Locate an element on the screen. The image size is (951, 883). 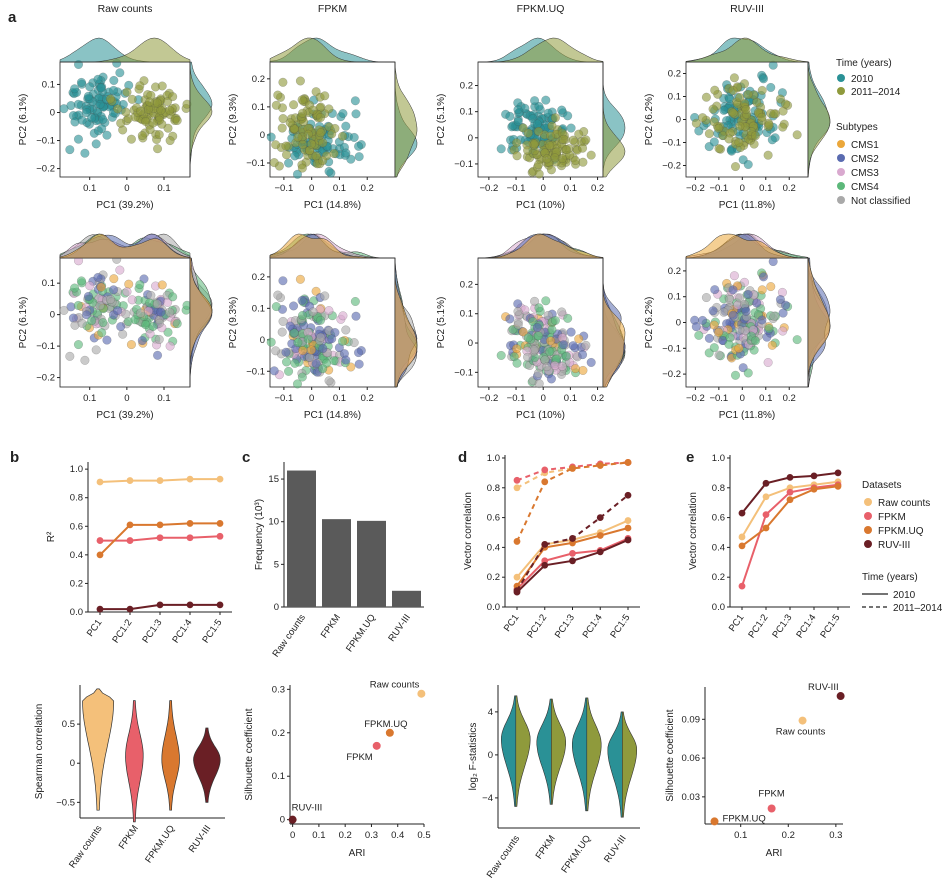
legend-2011-label: 2011–2014 is located at coordinates (876, 92).